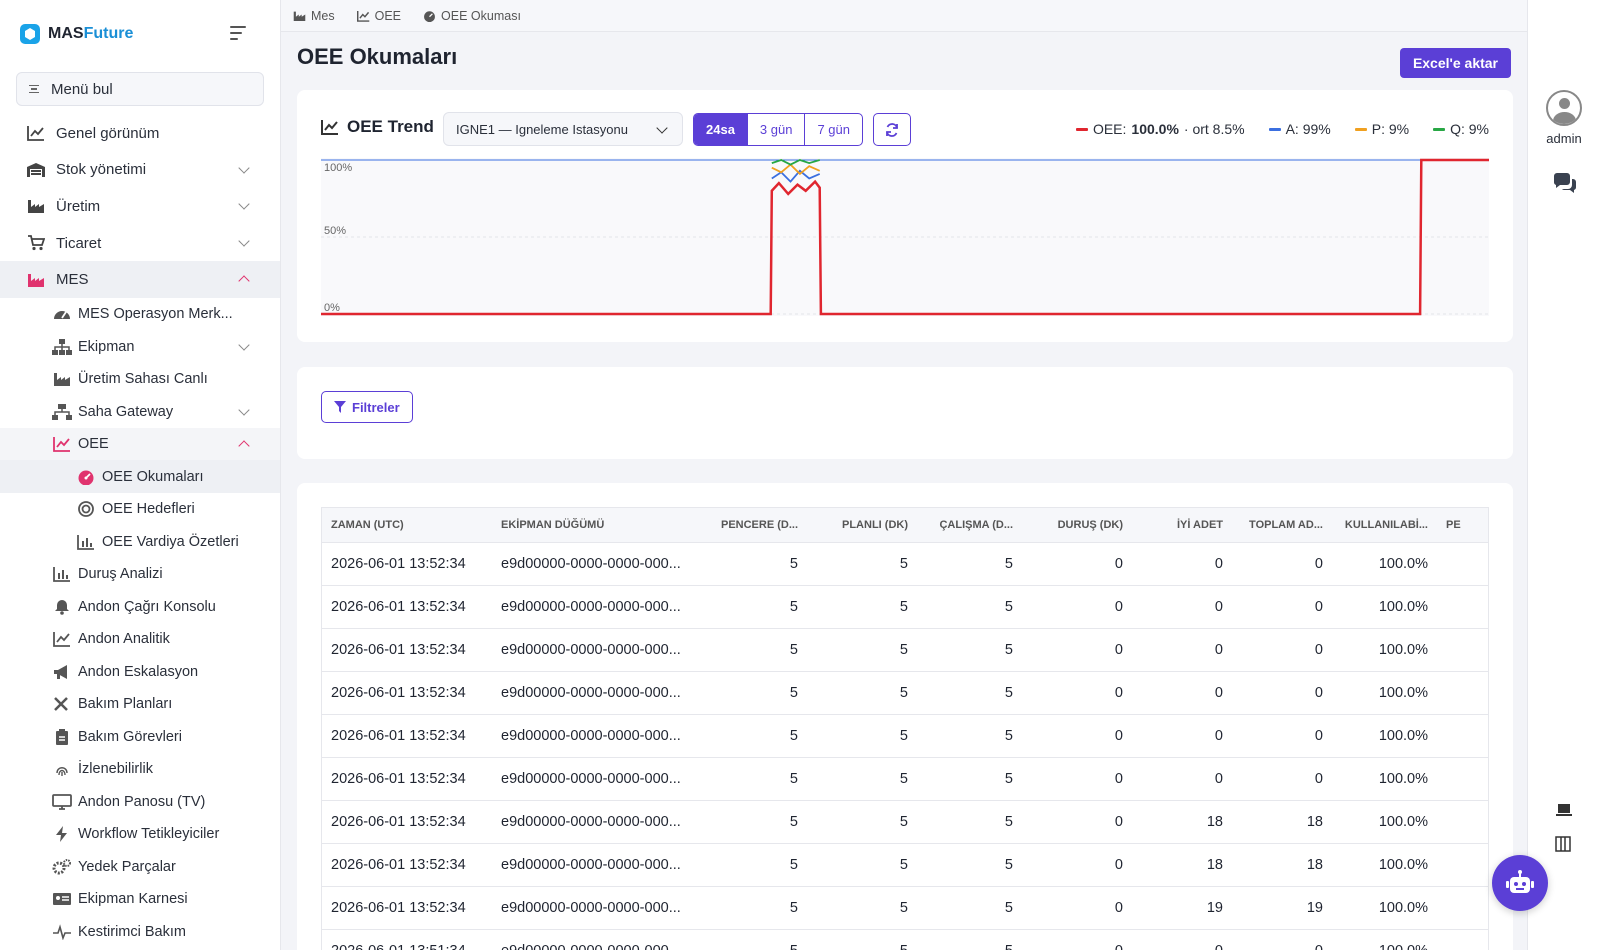  I want to click on refresh-button, so click(892, 129).